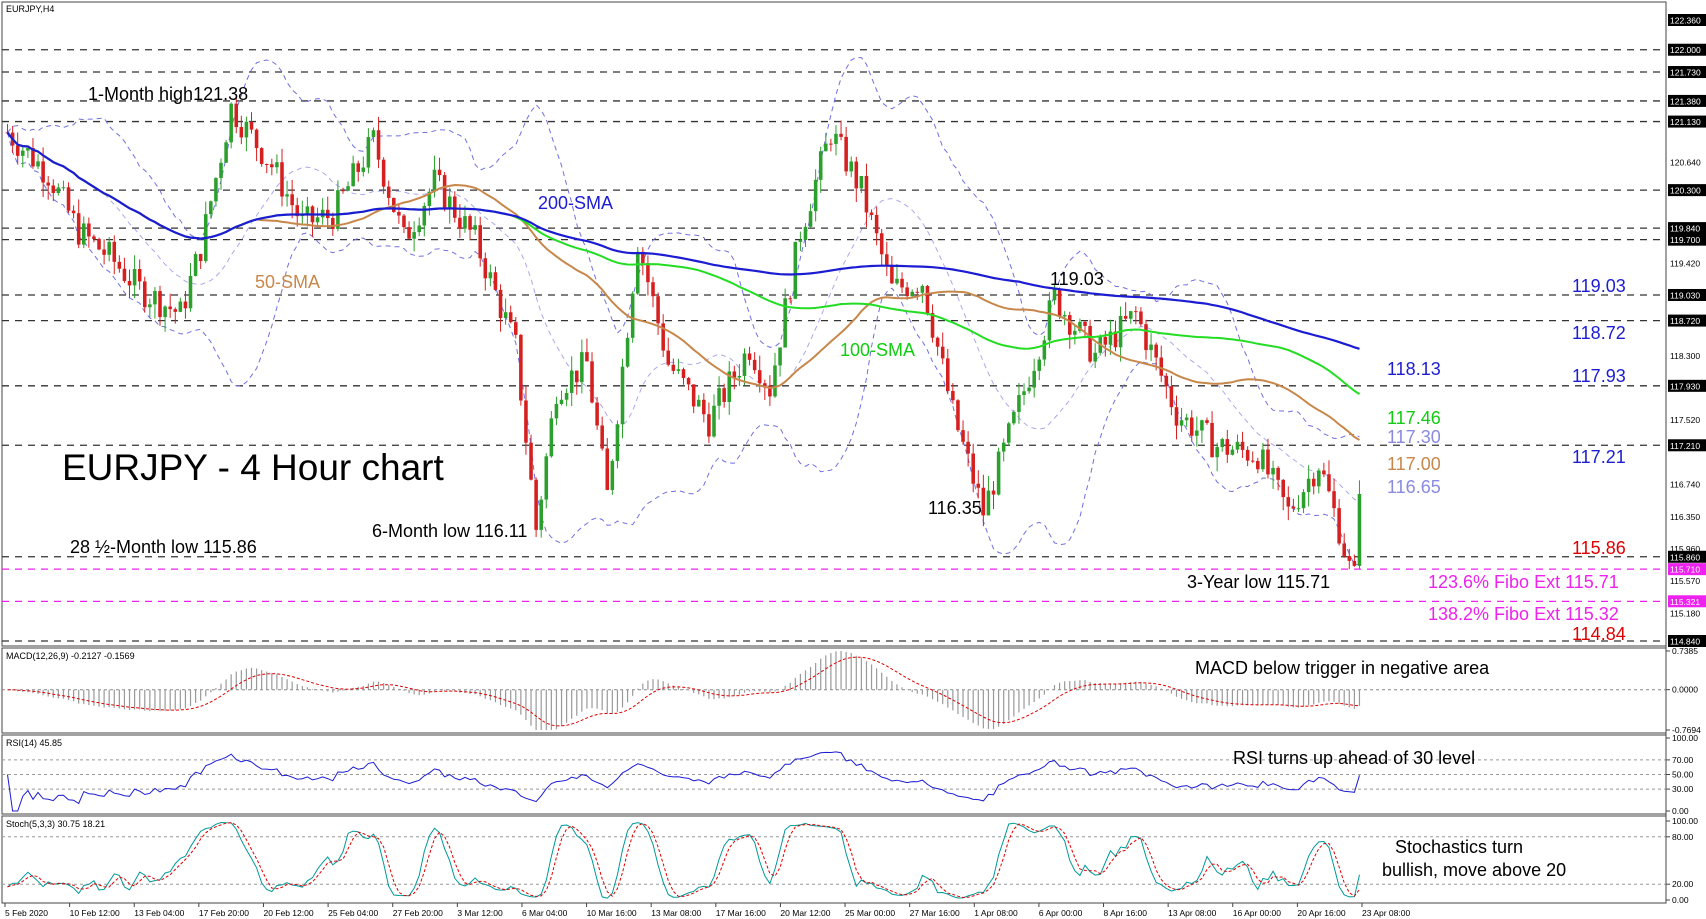  What do you see at coordinates (1342, 668) in the screenshot?
I see `macd-note: MACD below trigger in negative area` at bounding box center [1342, 668].